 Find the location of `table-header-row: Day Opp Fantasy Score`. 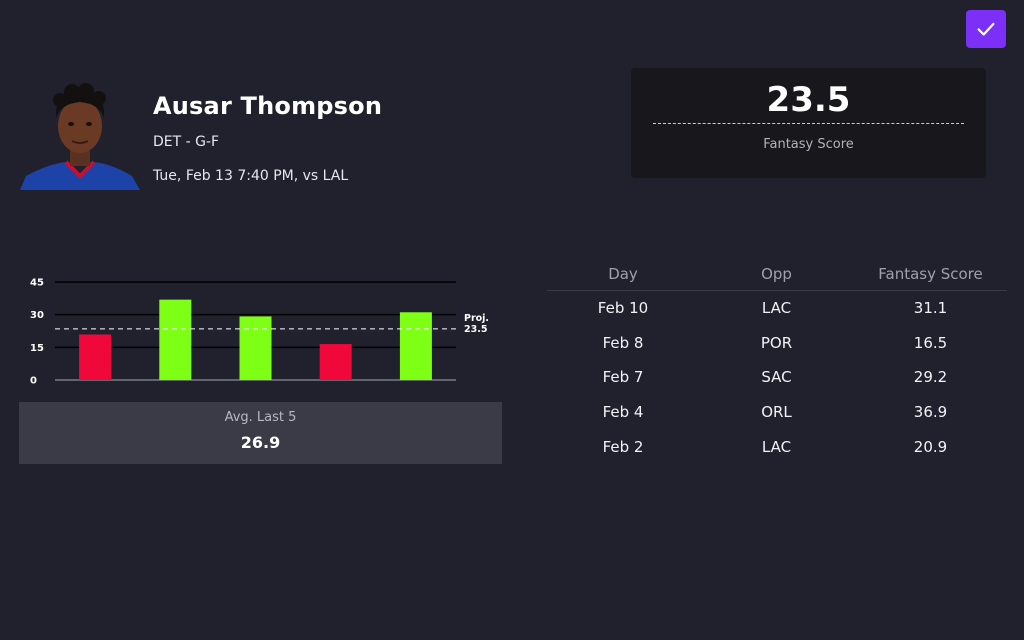

table-header-row: Day Opp Fantasy Score is located at coordinates (777, 275).